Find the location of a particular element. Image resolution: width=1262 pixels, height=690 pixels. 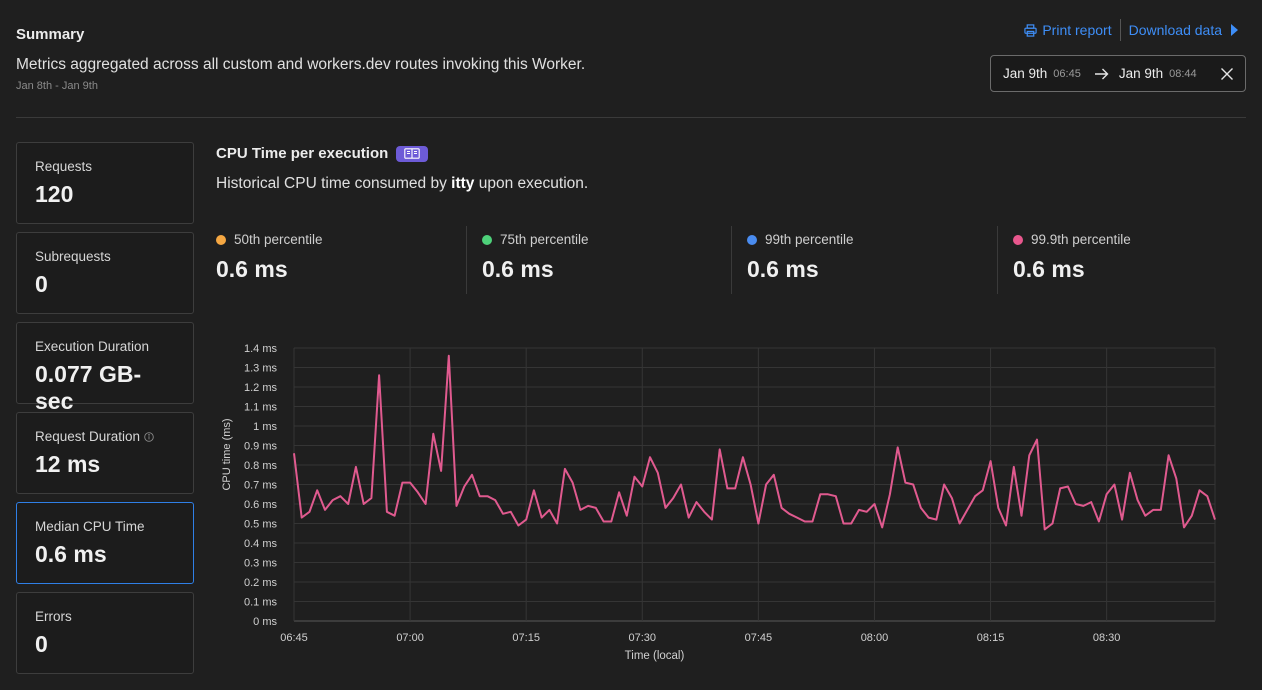

x-tick-label: 07:30 is located at coordinates (643, 638).